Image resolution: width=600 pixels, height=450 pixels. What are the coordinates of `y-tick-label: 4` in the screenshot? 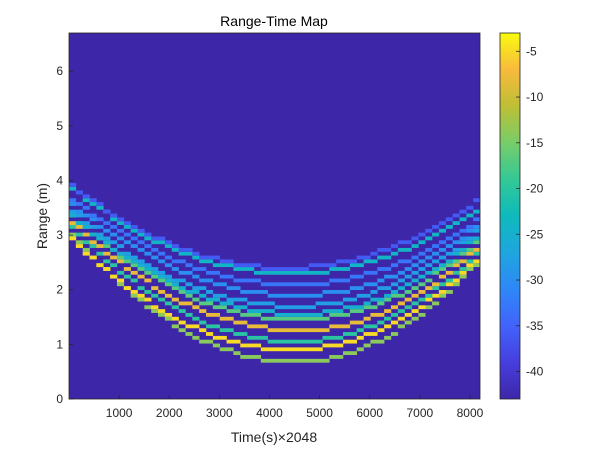 It's located at (59, 180).